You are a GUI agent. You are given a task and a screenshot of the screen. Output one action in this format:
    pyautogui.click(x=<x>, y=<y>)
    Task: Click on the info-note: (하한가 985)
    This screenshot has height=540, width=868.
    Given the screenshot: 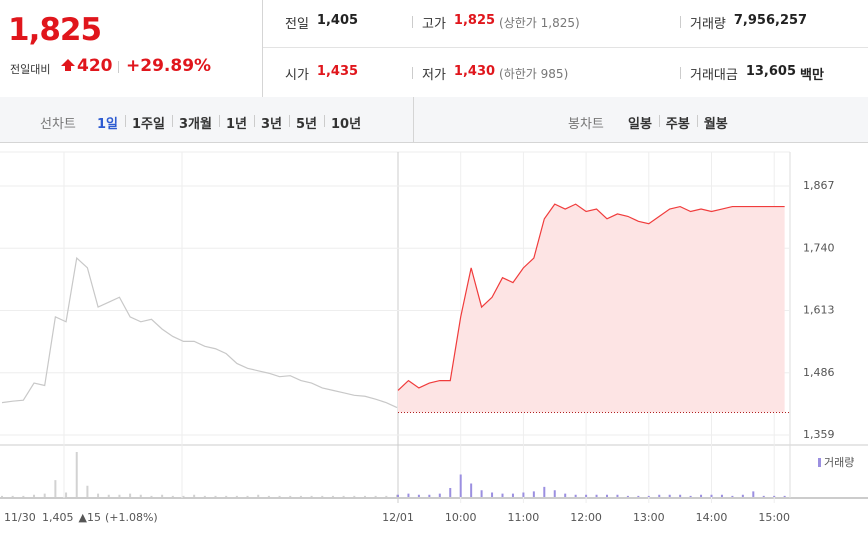 What is the action you would take?
    pyautogui.click(x=534, y=74)
    